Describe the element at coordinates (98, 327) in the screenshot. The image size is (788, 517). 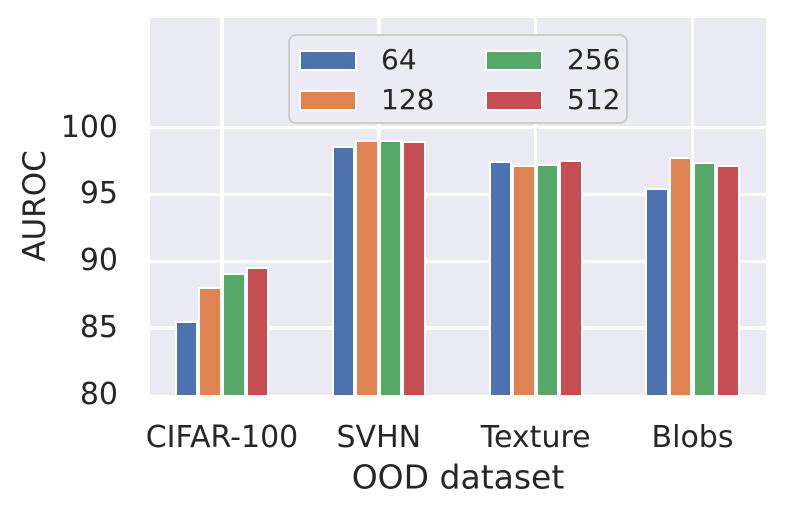
I see `y-tick-label: 85` at that location.